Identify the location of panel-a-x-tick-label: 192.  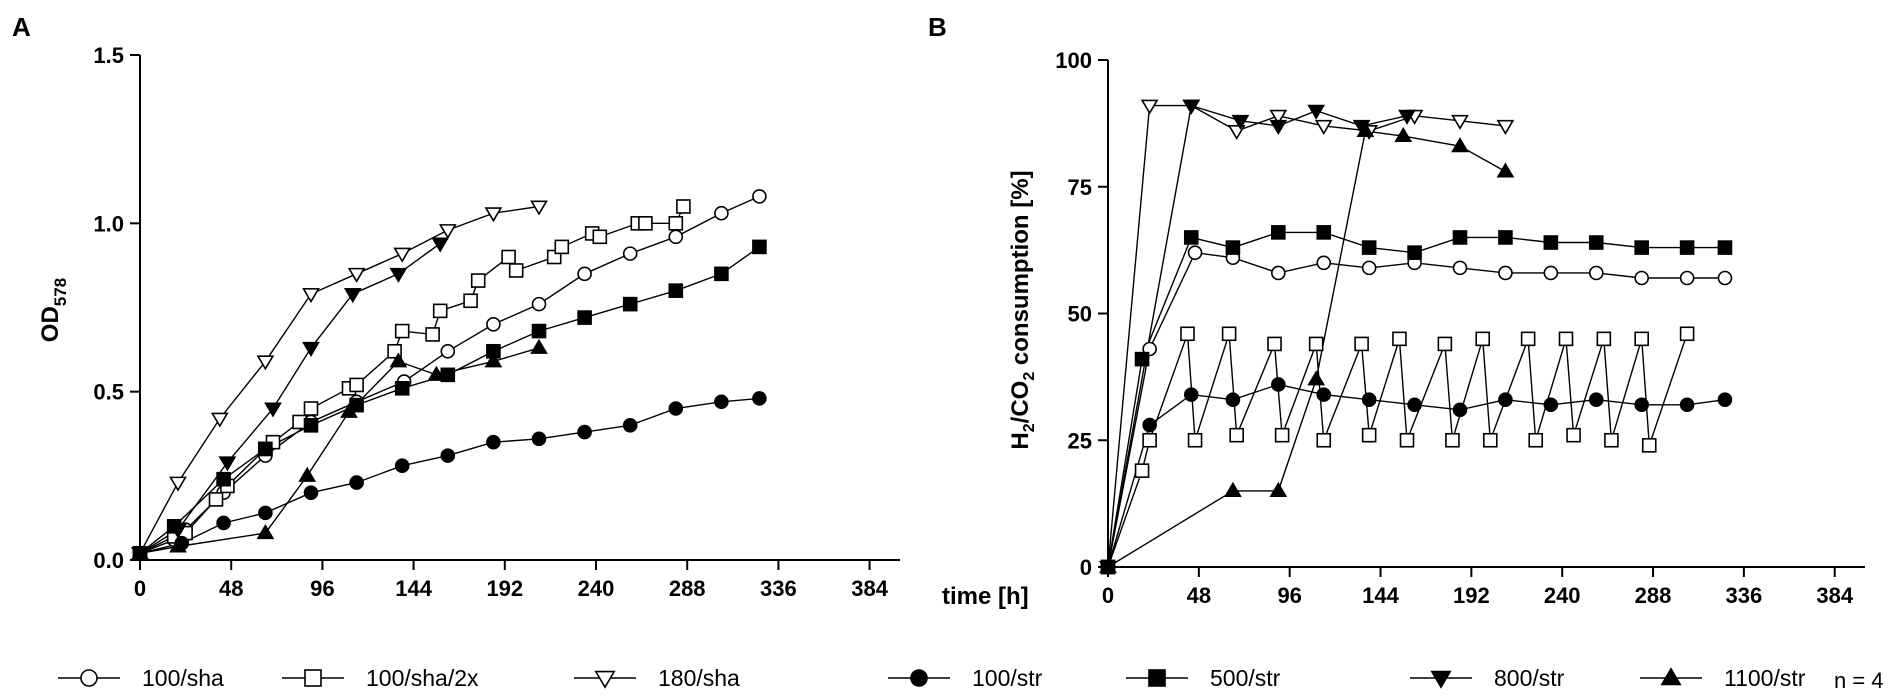
(504, 588).